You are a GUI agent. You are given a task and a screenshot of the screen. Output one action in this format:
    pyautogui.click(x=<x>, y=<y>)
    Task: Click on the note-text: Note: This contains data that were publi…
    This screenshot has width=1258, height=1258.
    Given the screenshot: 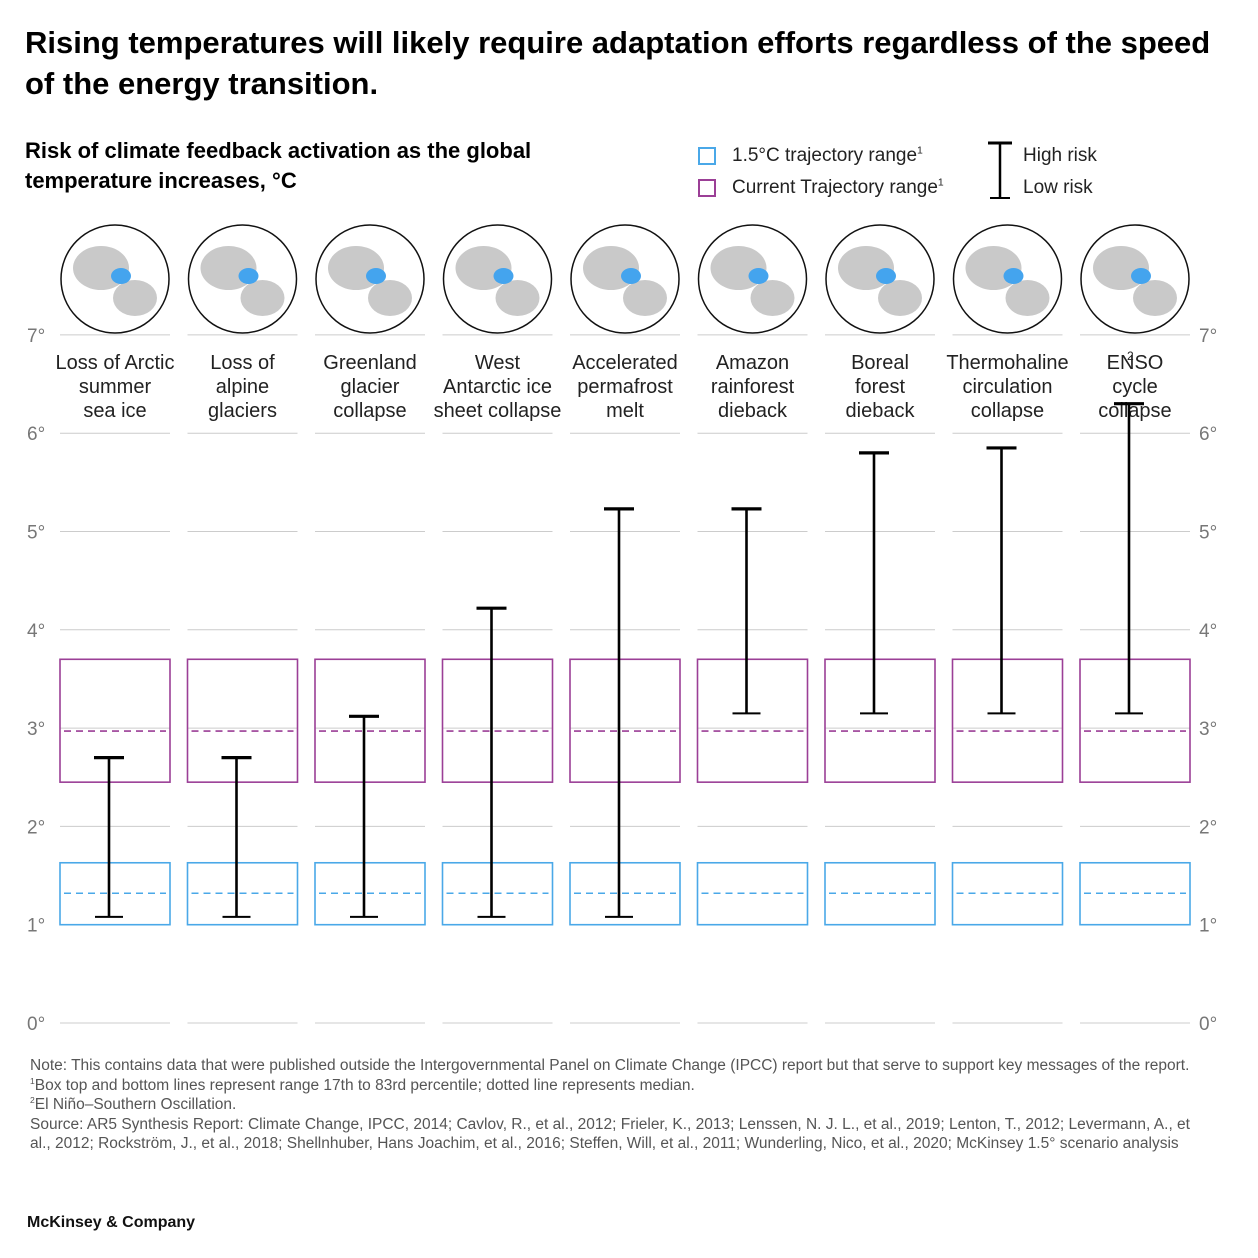 What is the action you would take?
    pyautogui.click(x=610, y=1065)
    